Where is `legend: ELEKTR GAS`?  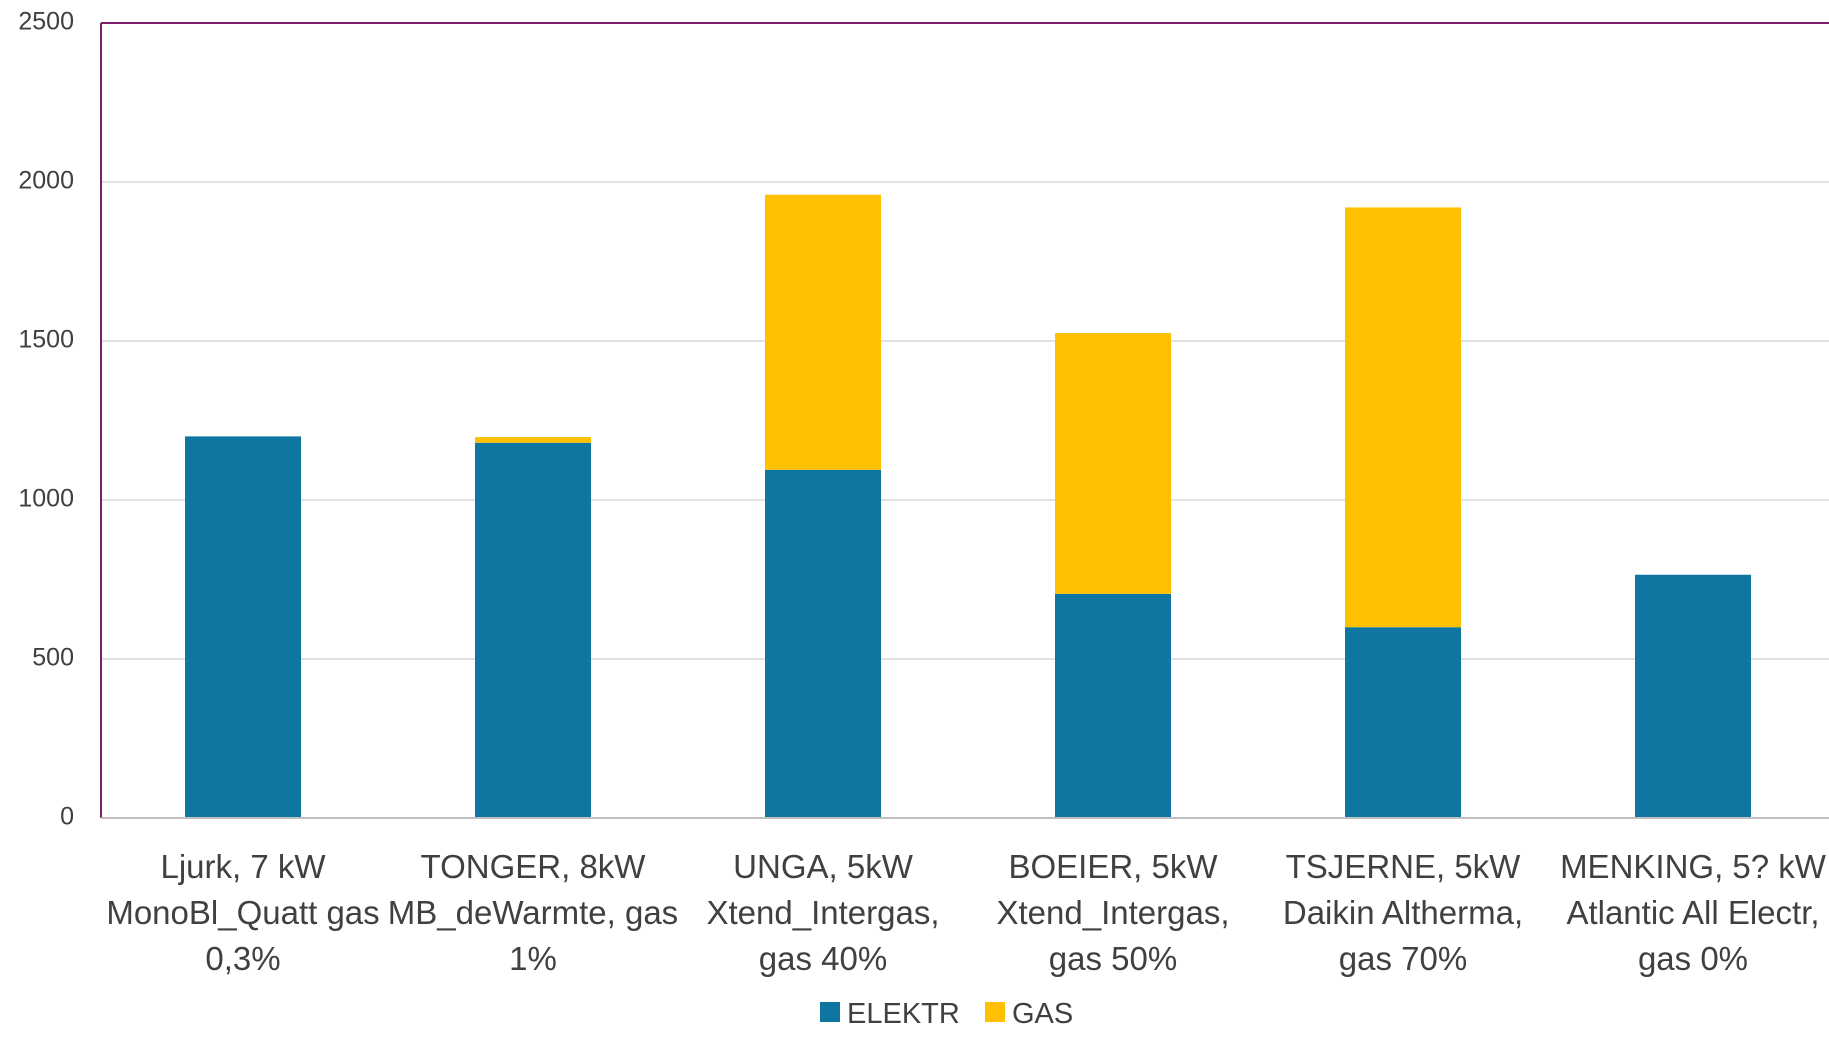 legend: ELEKTR GAS is located at coordinates (946, 1014).